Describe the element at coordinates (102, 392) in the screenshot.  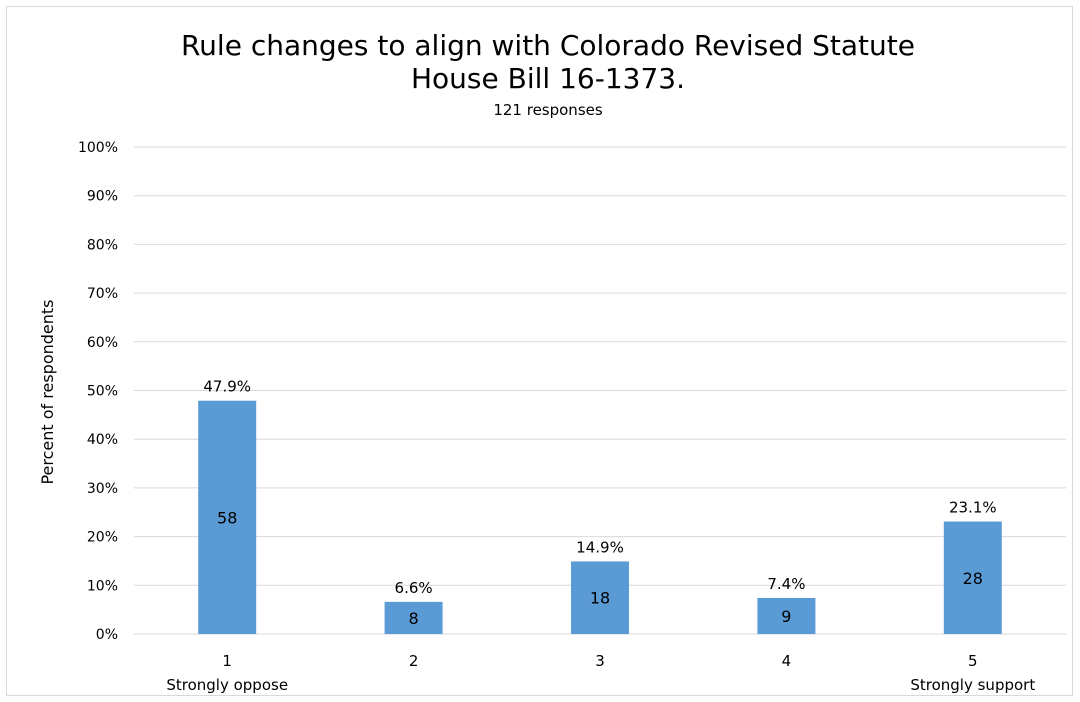
I see `y-tick-label: 50%` at that location.